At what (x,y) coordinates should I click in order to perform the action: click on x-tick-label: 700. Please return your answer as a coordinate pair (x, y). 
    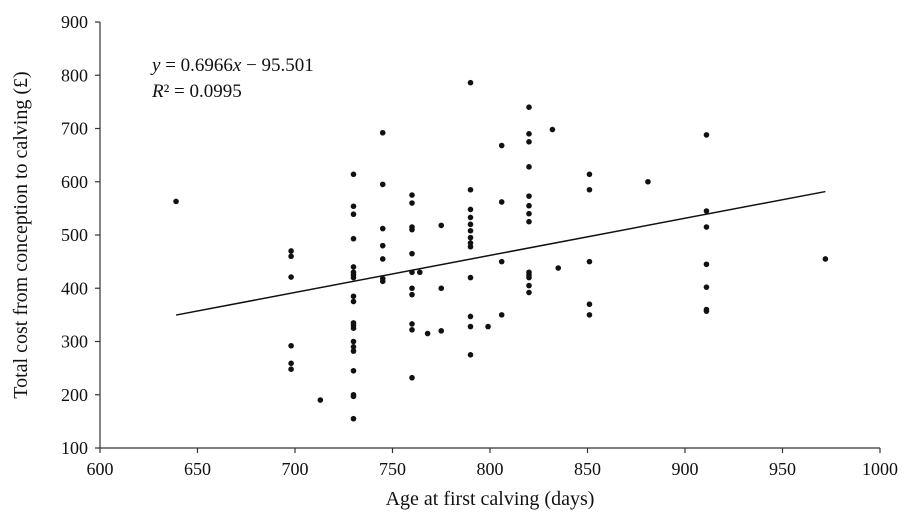
    Looking at the image, I should click on (295, 469).